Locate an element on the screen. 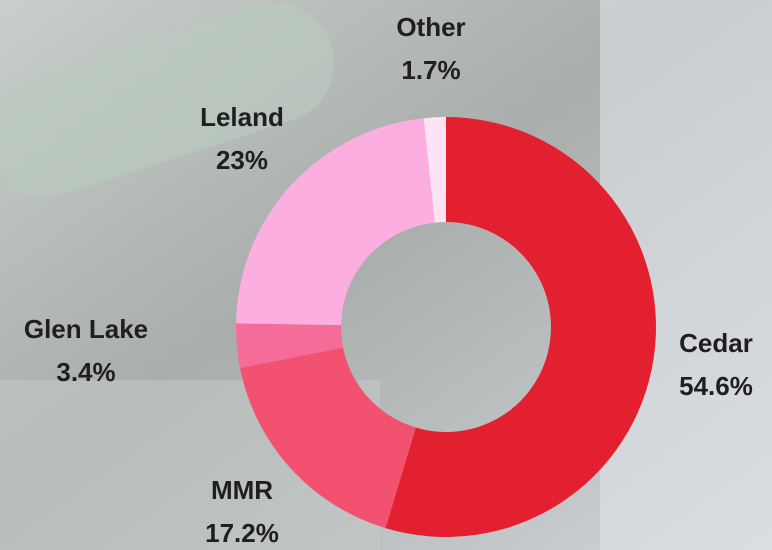  slice-value-label: 3.4% is located at coordinates (85, 372).